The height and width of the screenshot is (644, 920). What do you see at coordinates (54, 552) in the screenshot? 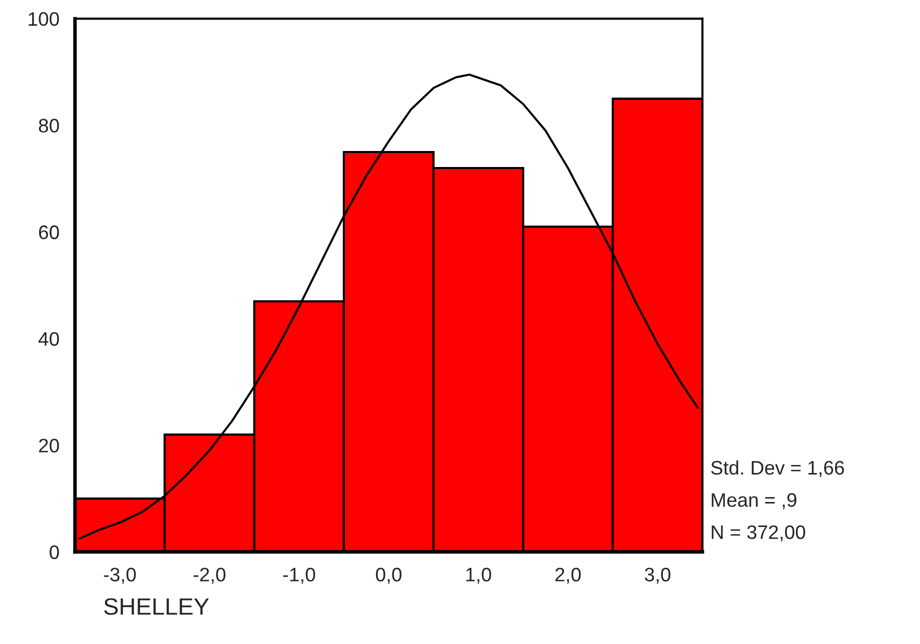
I see `y-tick-label: 0` at bounding box center [54, 552].